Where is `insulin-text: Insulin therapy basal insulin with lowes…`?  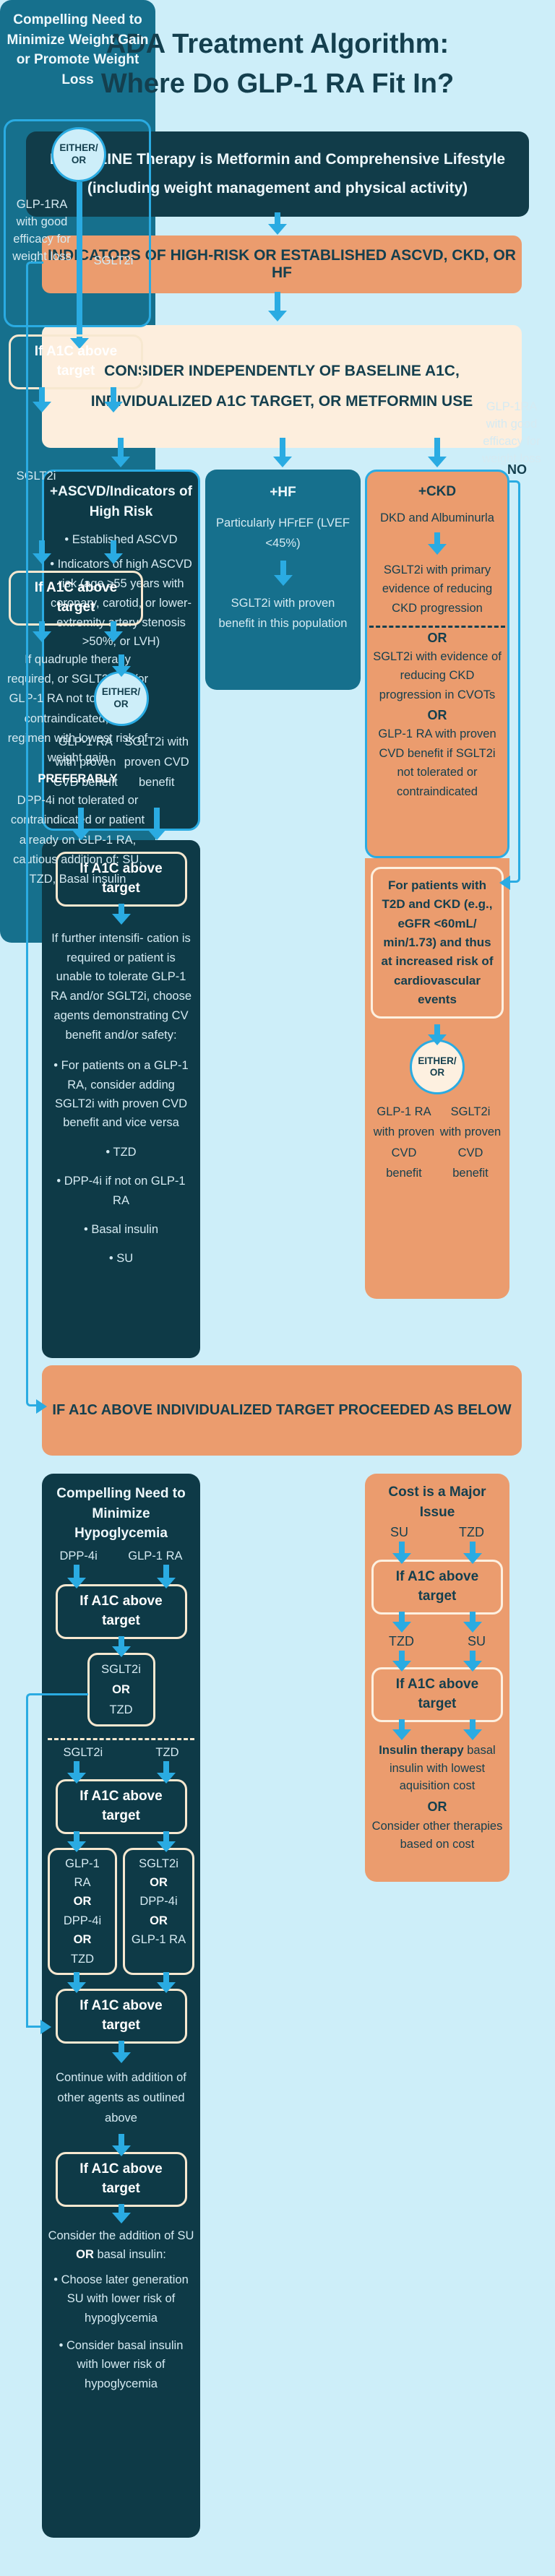 insulin-text: Insulin therapy basal insulin with lowes… is located at coordinates (437, 1768).